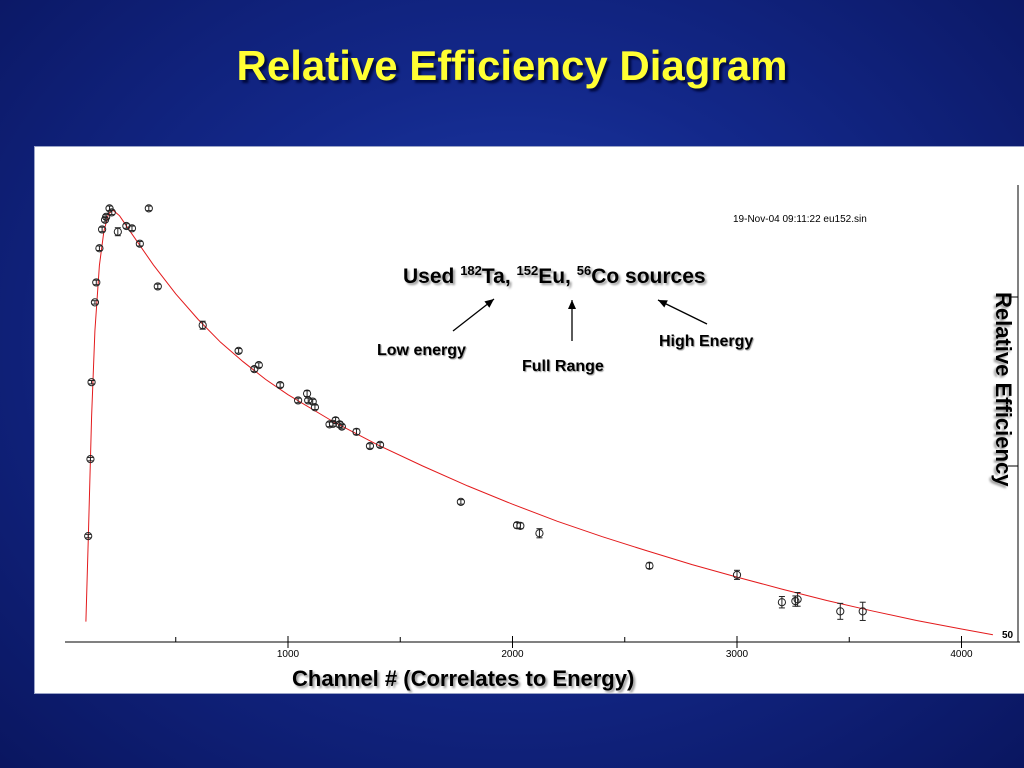  I want to click on high-energy-label: High Energy, so click(706, 341).